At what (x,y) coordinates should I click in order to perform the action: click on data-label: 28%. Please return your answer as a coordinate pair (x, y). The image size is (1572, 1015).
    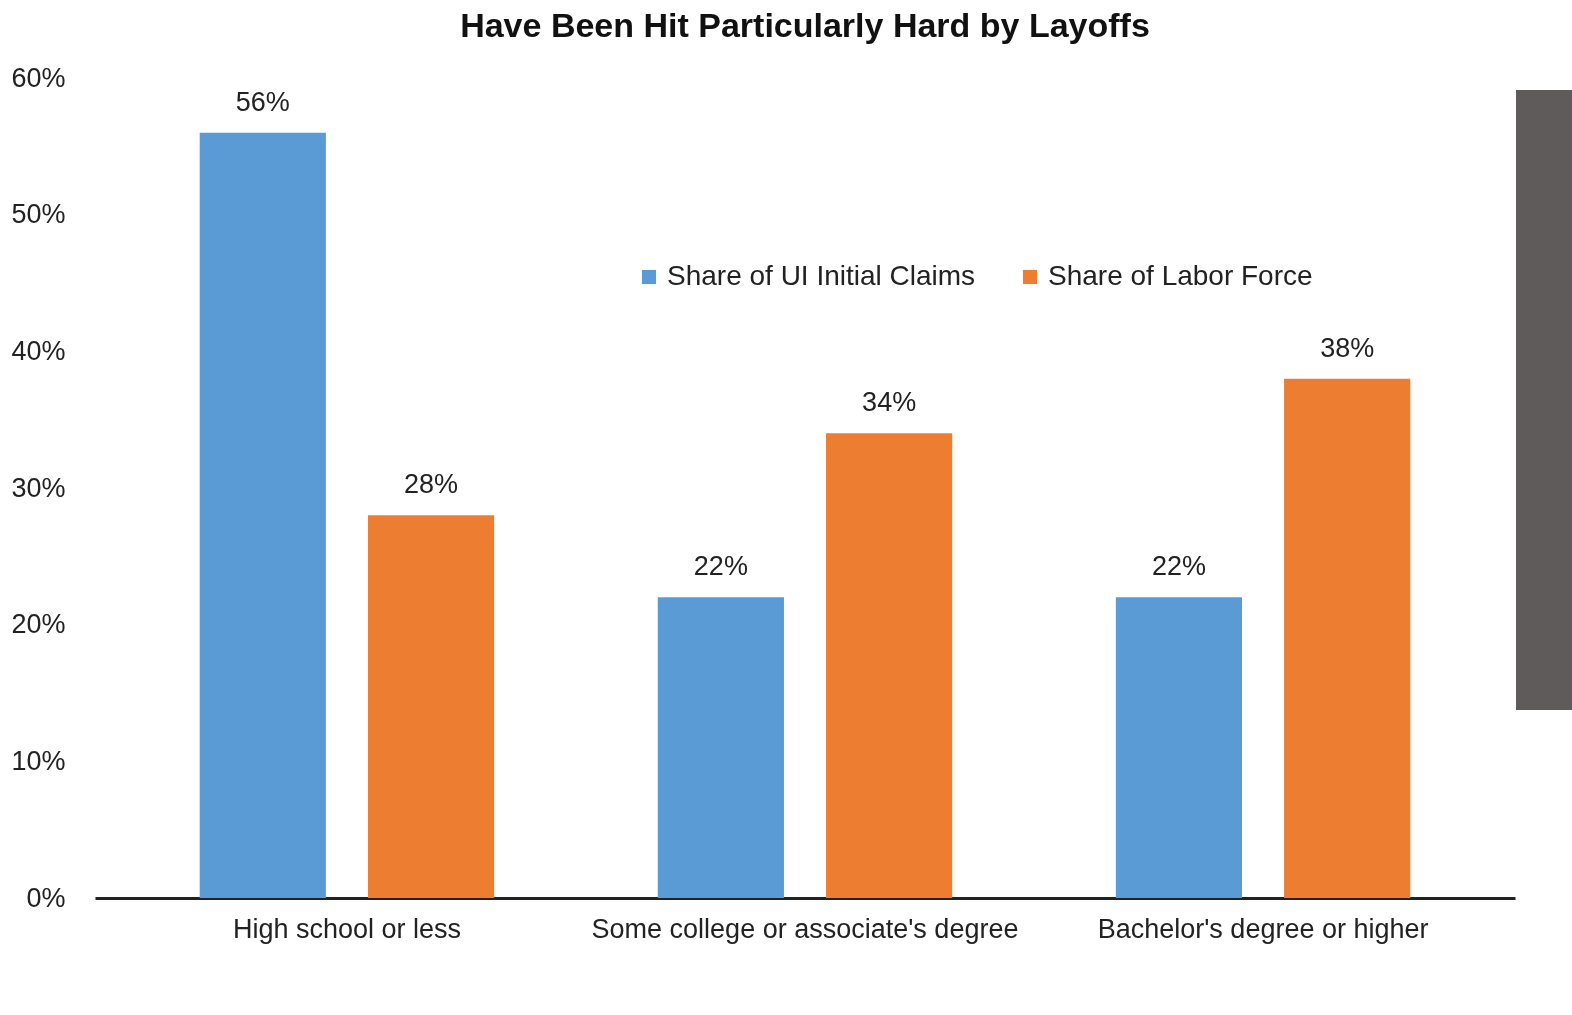
    Looking at the image, I should click on (431, 484).